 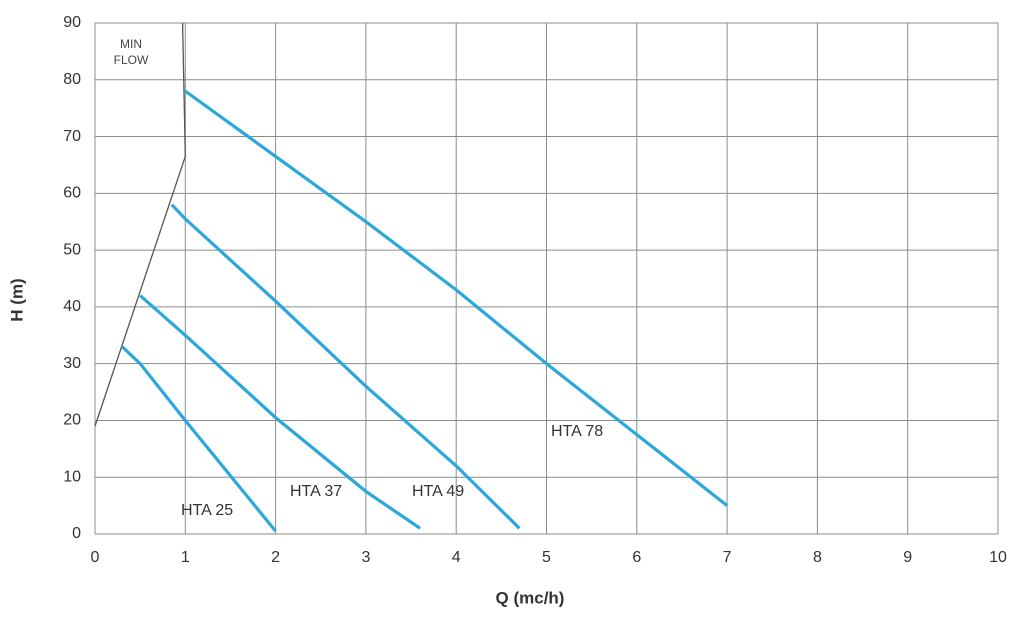 I want to click on y-tick-label: 50, so click(x=72, y=249).